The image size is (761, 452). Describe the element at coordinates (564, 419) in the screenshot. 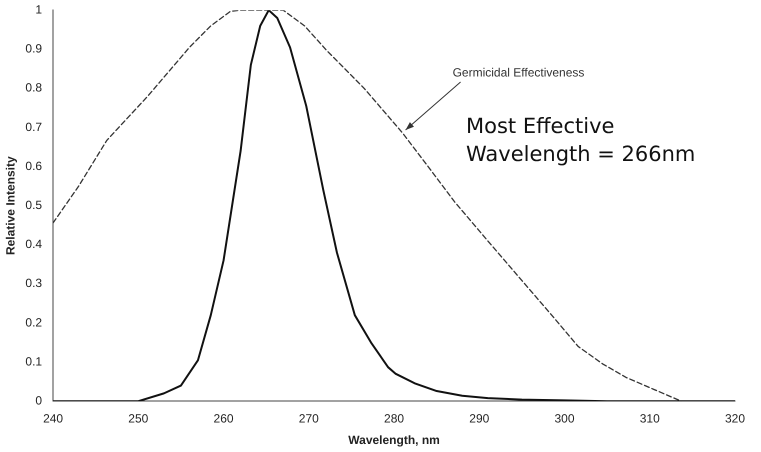

I see `x-tick-label: 300` at that location.